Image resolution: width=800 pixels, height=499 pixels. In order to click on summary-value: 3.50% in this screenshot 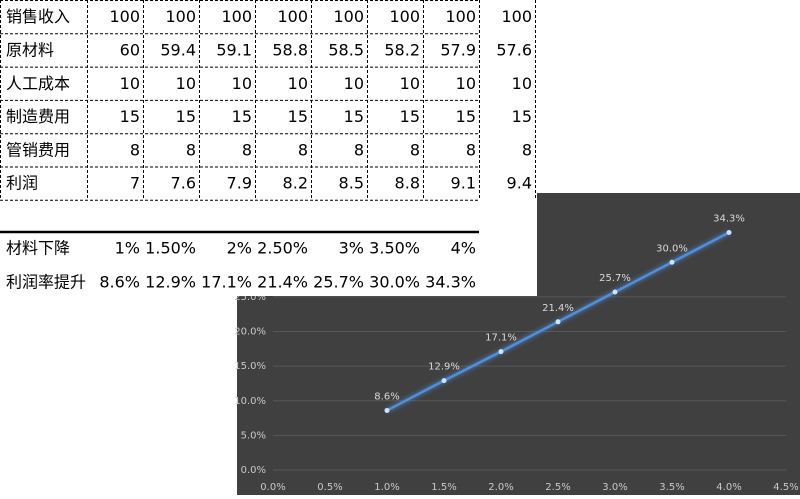, I will do `click(394, 248)`.